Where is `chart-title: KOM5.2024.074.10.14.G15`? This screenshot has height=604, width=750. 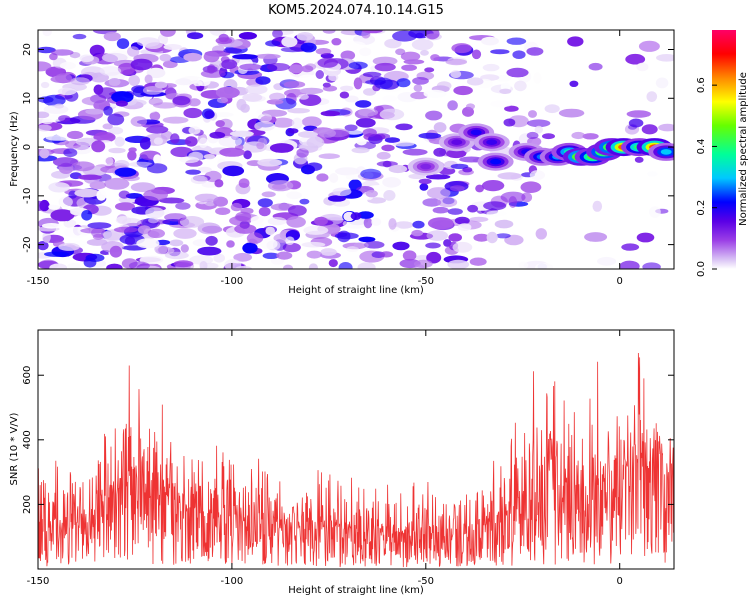 chart-title: KOM5.2024.074.10.14.G15 is located at coordinates (356, 10).